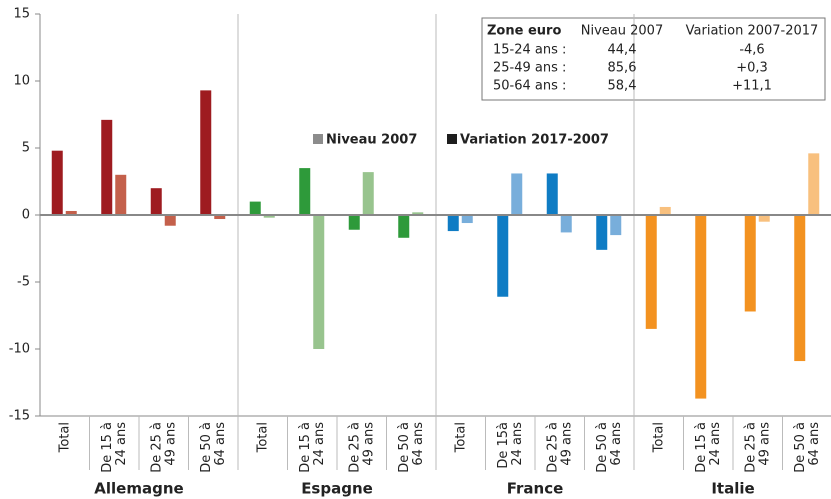 This screenshot has height=499, width=831. I want to click on table-cell: +11,1, so click(752, 86).